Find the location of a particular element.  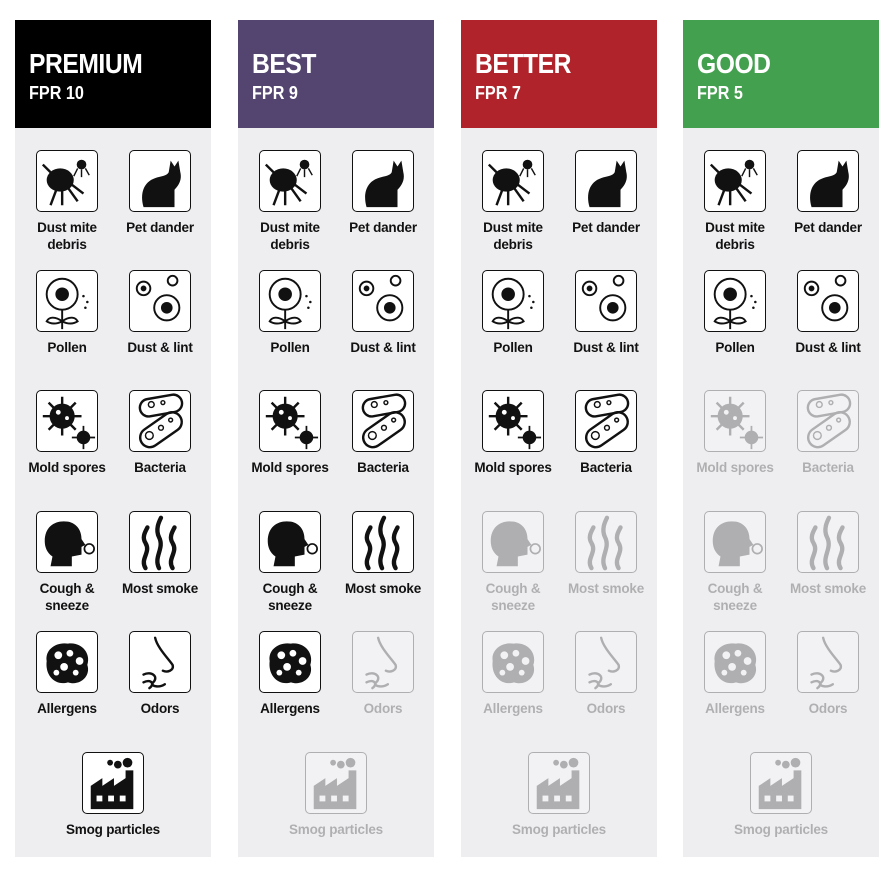

contaminant-item: Dust mite debris is located at coordinates (513, 201).